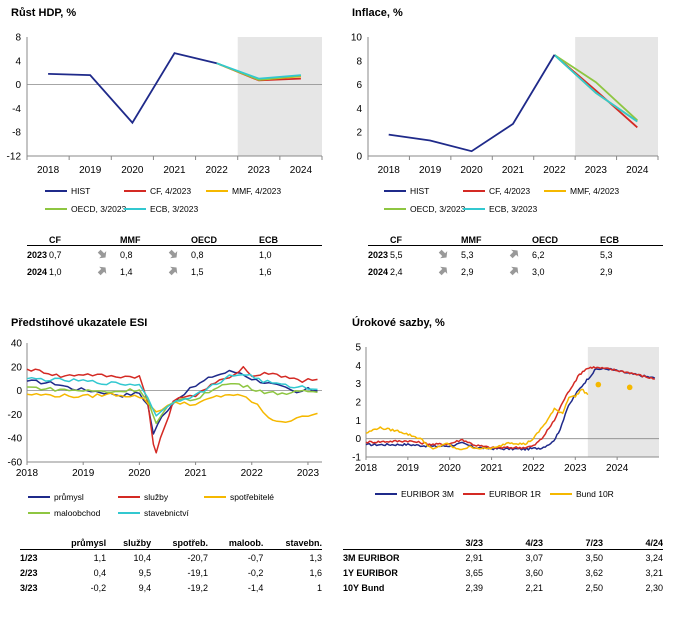 This screenshot has width=674, height=619. What do you see at coordinates (37, 254) in the screenshot?
I see `hdp-row-year: 2023` at bounding box center [37, 254].